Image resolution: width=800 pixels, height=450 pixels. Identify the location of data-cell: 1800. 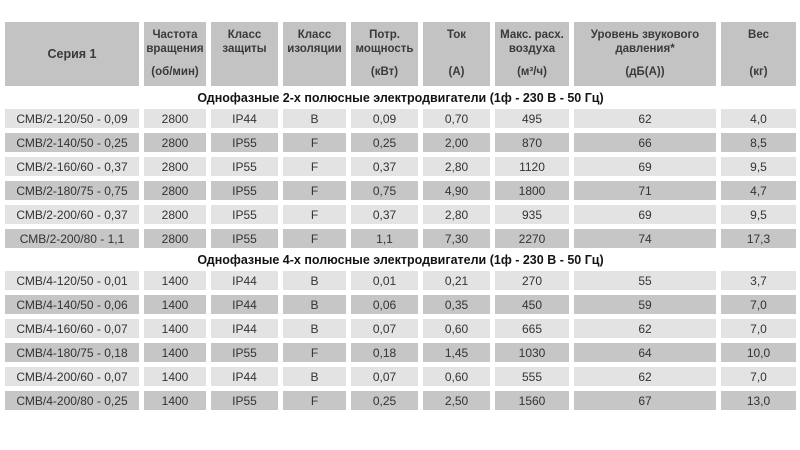
(532, 190).